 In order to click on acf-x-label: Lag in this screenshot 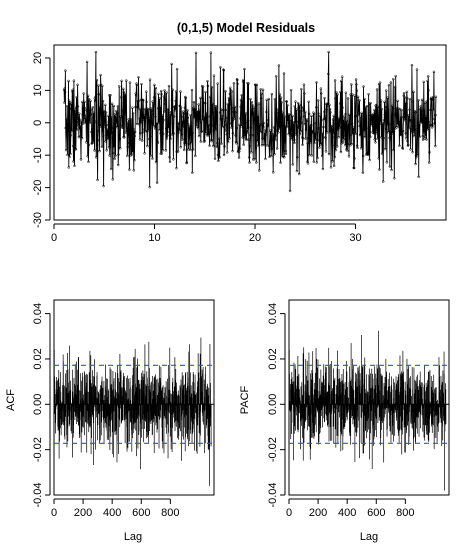, I will do `click(133, 537)`.